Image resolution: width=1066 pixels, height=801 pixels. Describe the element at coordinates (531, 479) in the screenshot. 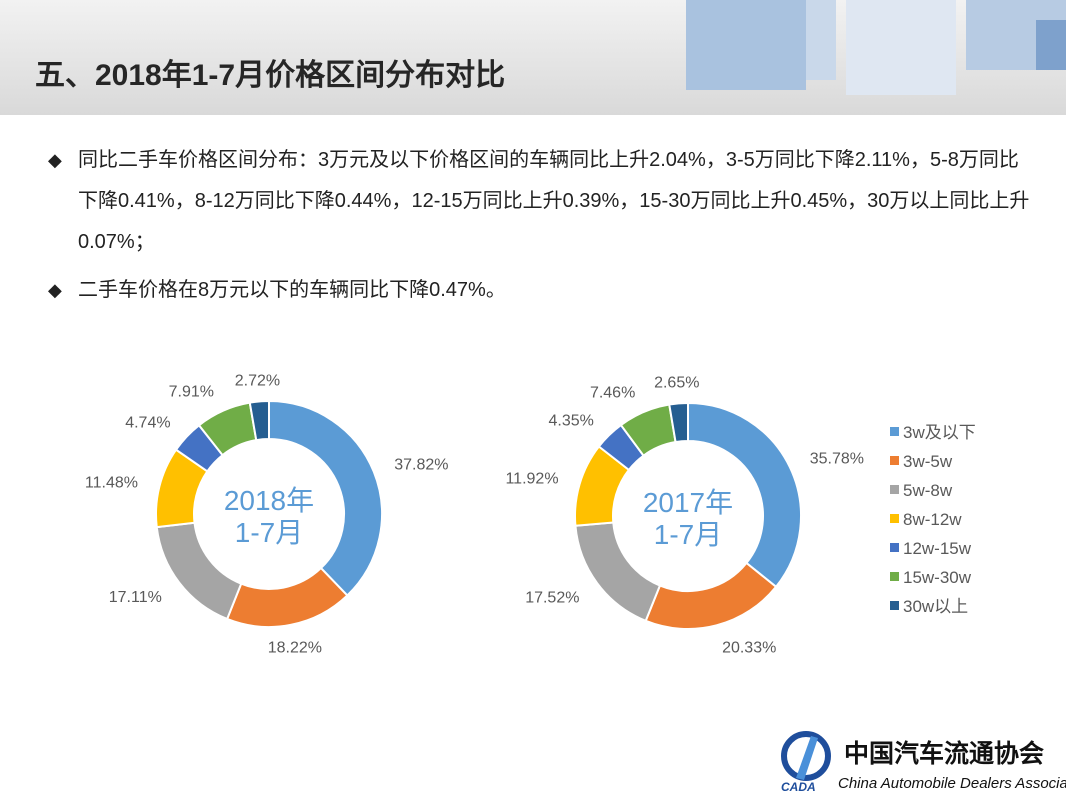

I see `data-label: 11.92%` at that location.